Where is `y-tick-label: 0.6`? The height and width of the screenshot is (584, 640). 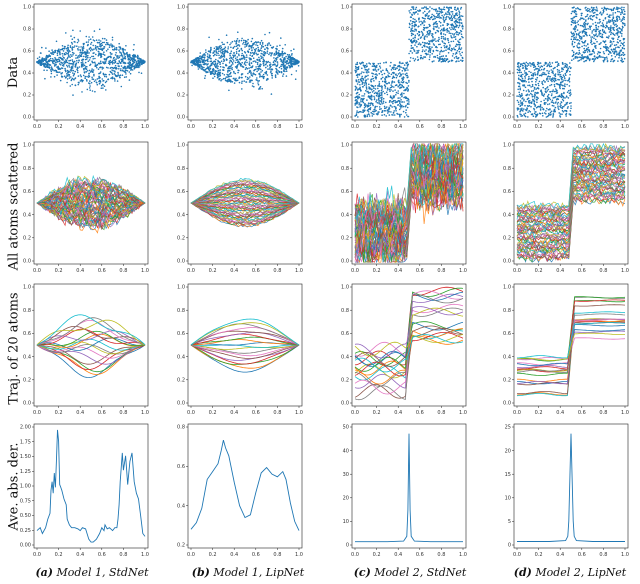
y-tick-label: 0.6 is located at coordinates (507, 52).